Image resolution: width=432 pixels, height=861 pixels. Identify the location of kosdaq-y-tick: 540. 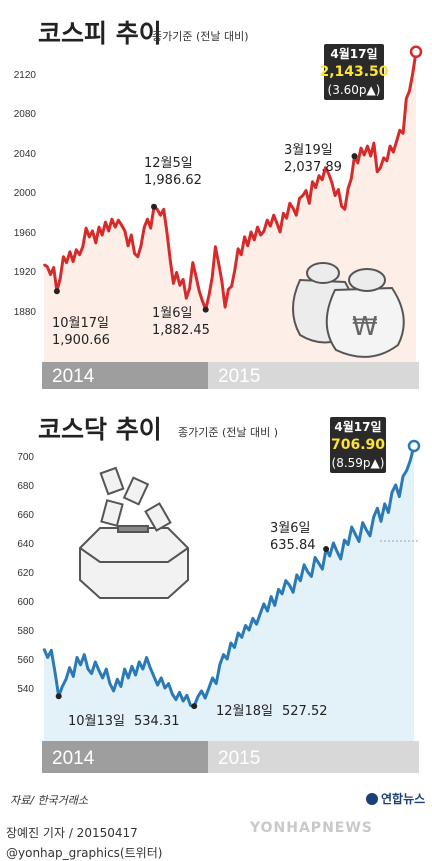
(25, 689).